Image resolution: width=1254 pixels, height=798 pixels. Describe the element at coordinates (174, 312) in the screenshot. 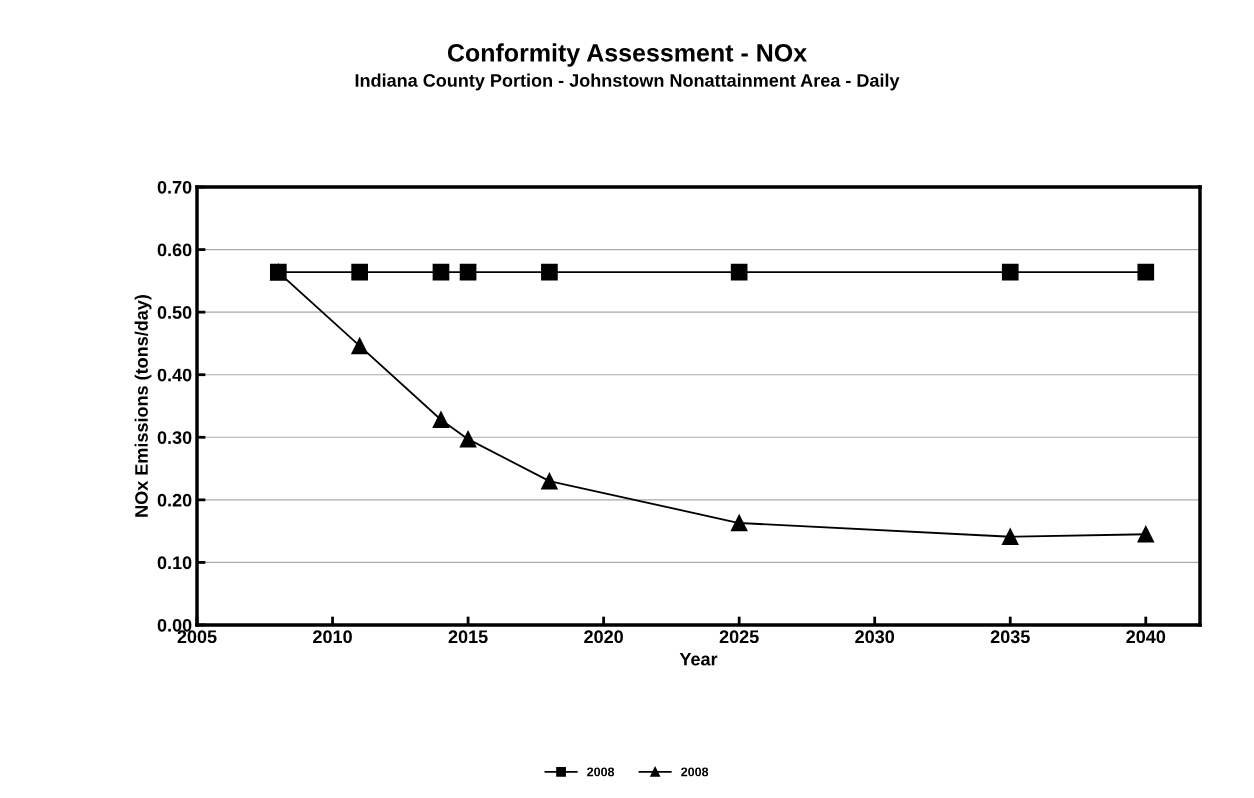

I see `y-tick-label: 0.50` at that location.